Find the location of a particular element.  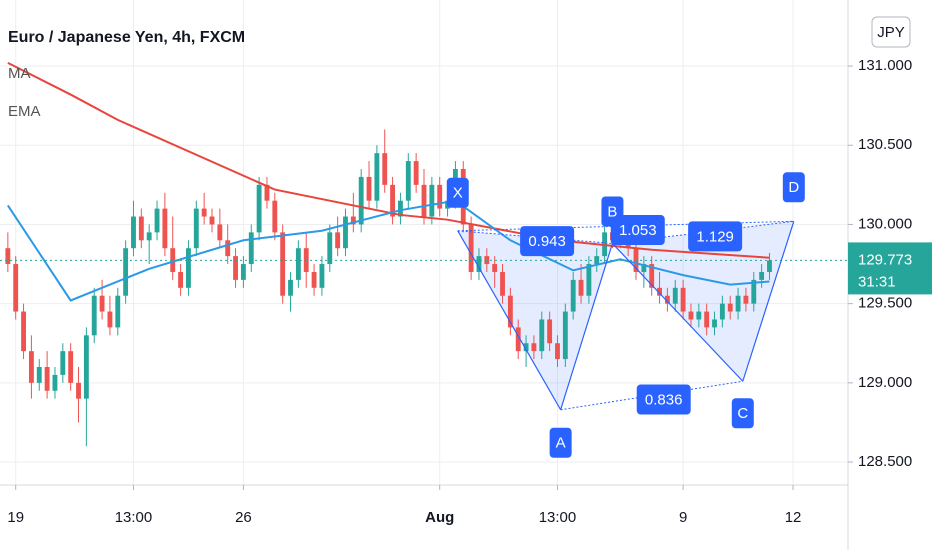

pattern-fill is located at coordinates (625, 315).